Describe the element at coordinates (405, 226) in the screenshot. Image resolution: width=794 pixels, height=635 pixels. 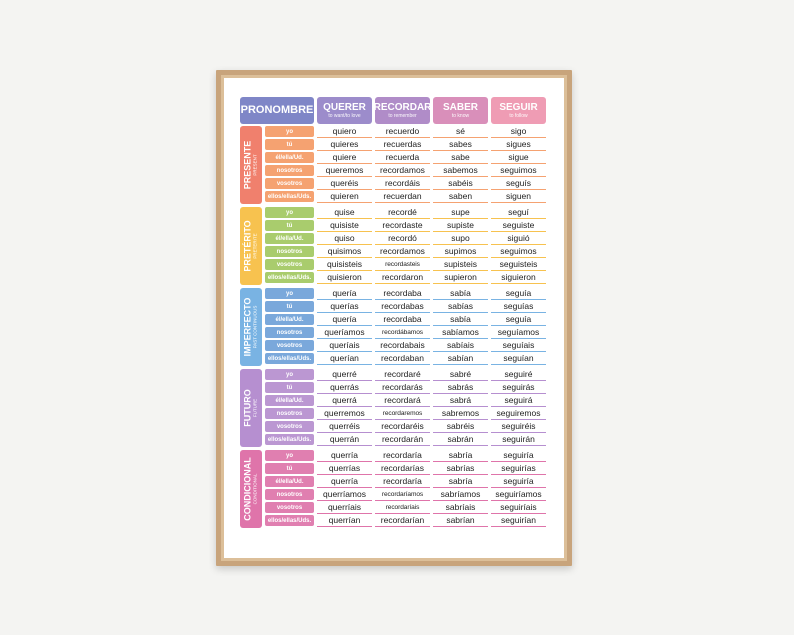
I see `conjugation-row: tú quisiste recordaste supiste seguiste` at that location.